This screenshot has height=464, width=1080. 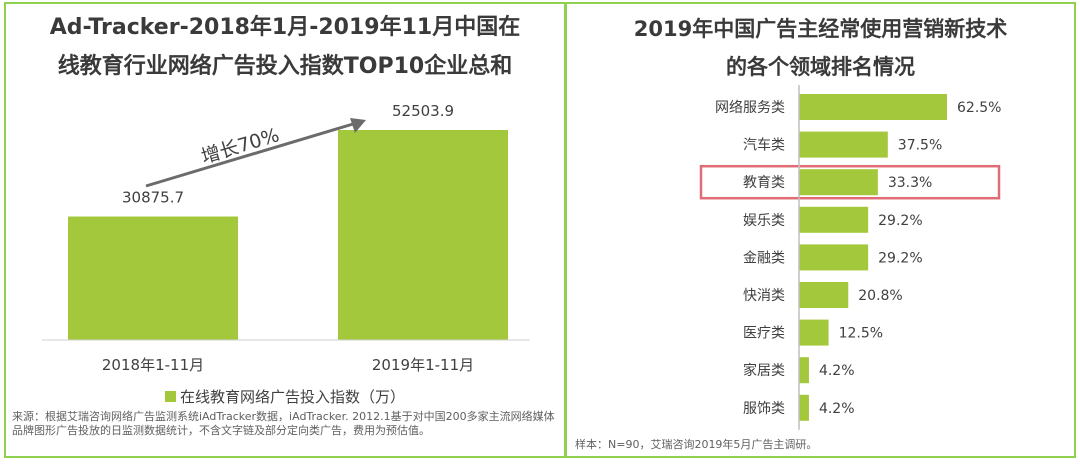 I want to click on sample-note: 样本：N=90，艾瑞咨询2019年5月广告主调研。, so click(x=696, y=444).